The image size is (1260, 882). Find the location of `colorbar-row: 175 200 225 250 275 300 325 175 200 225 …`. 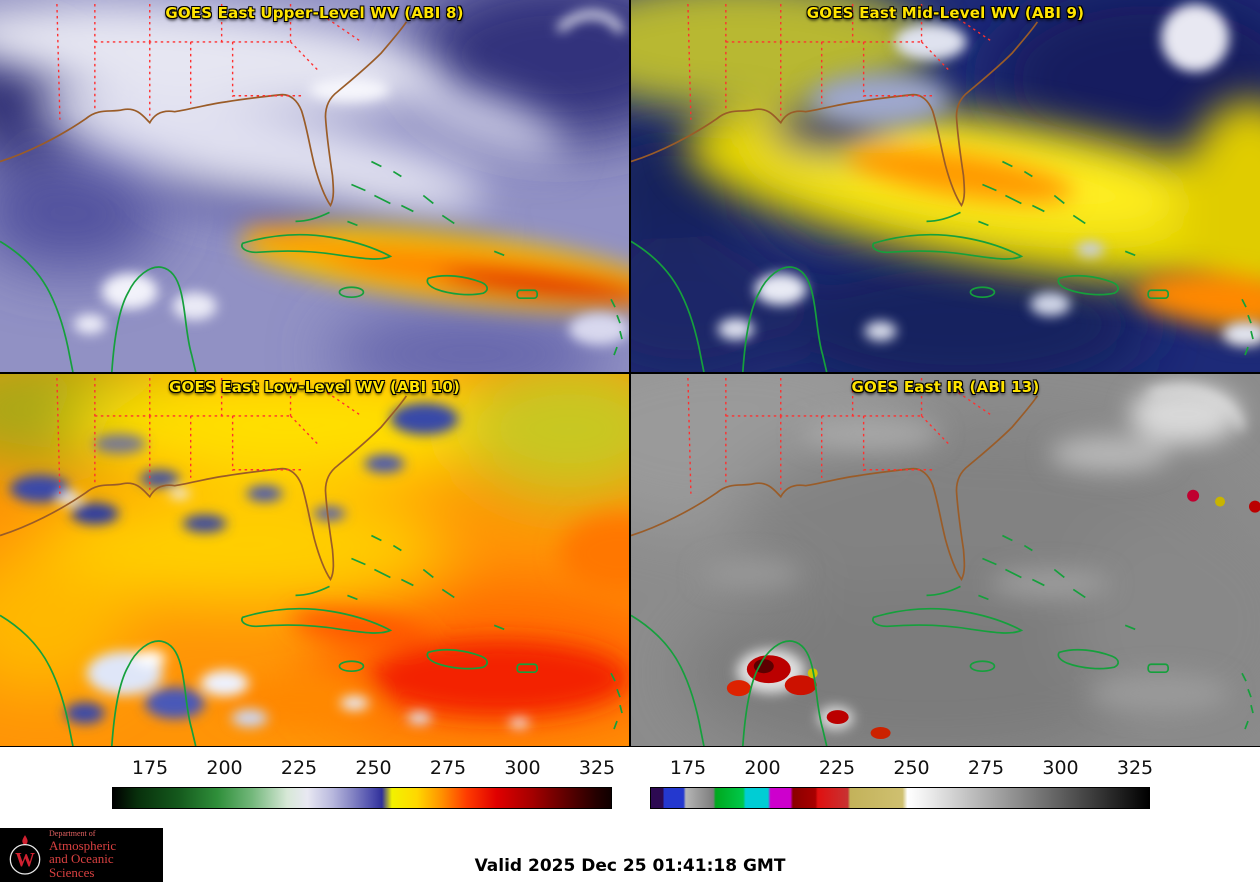

colorbar-row: 175 200 225 250 275 300 325 175 200 225 … is located at coordinates (630, 789).